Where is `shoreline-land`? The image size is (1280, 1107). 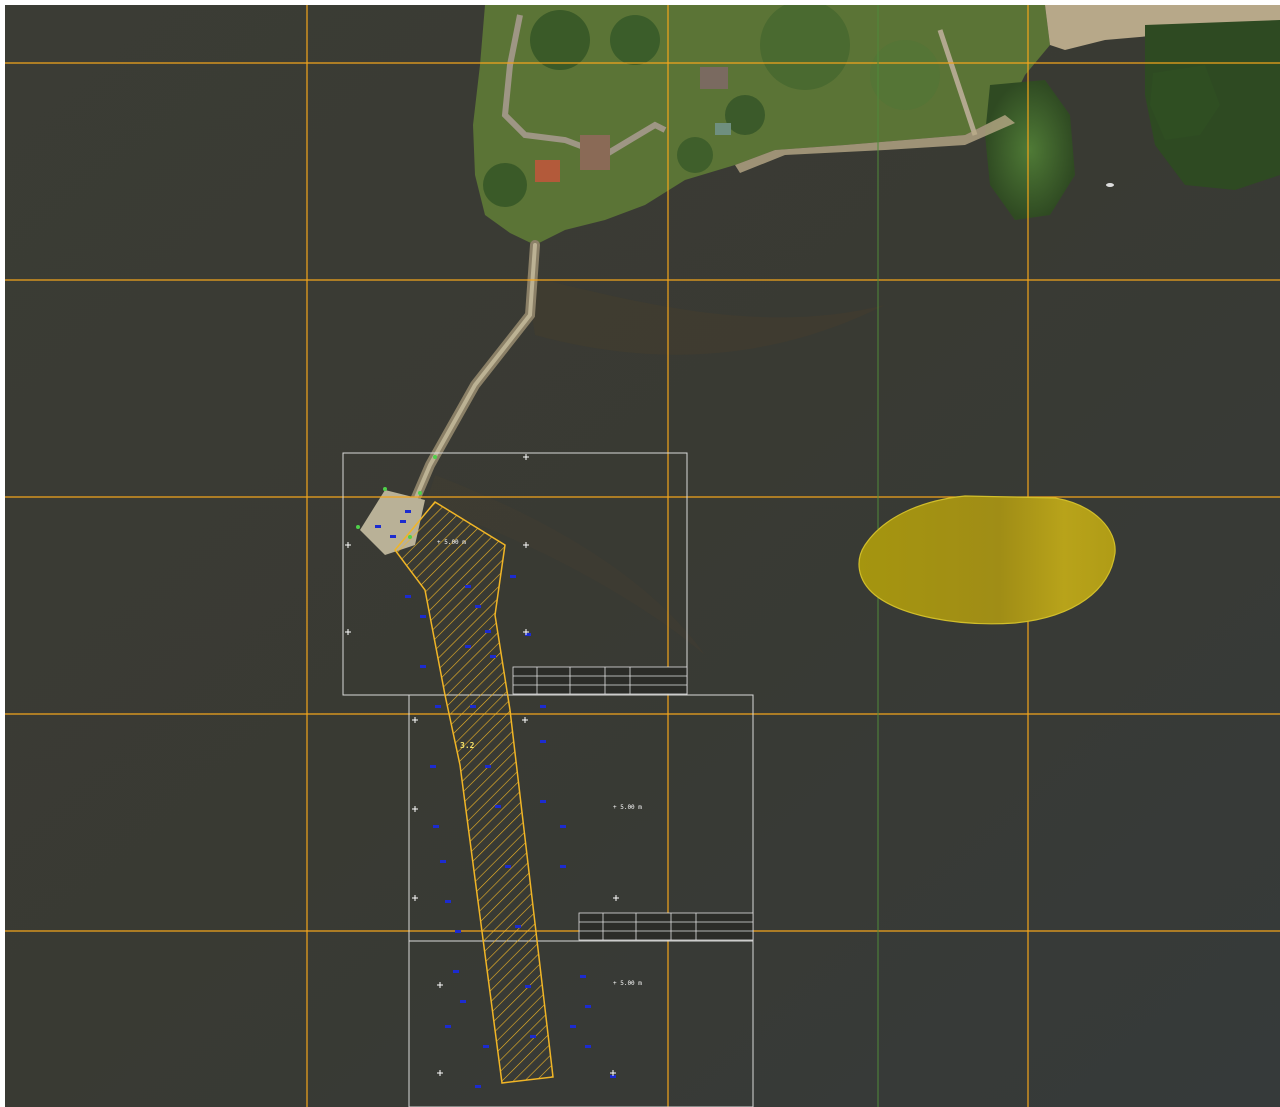 shoreline-land is located at coordinates (876, 125).